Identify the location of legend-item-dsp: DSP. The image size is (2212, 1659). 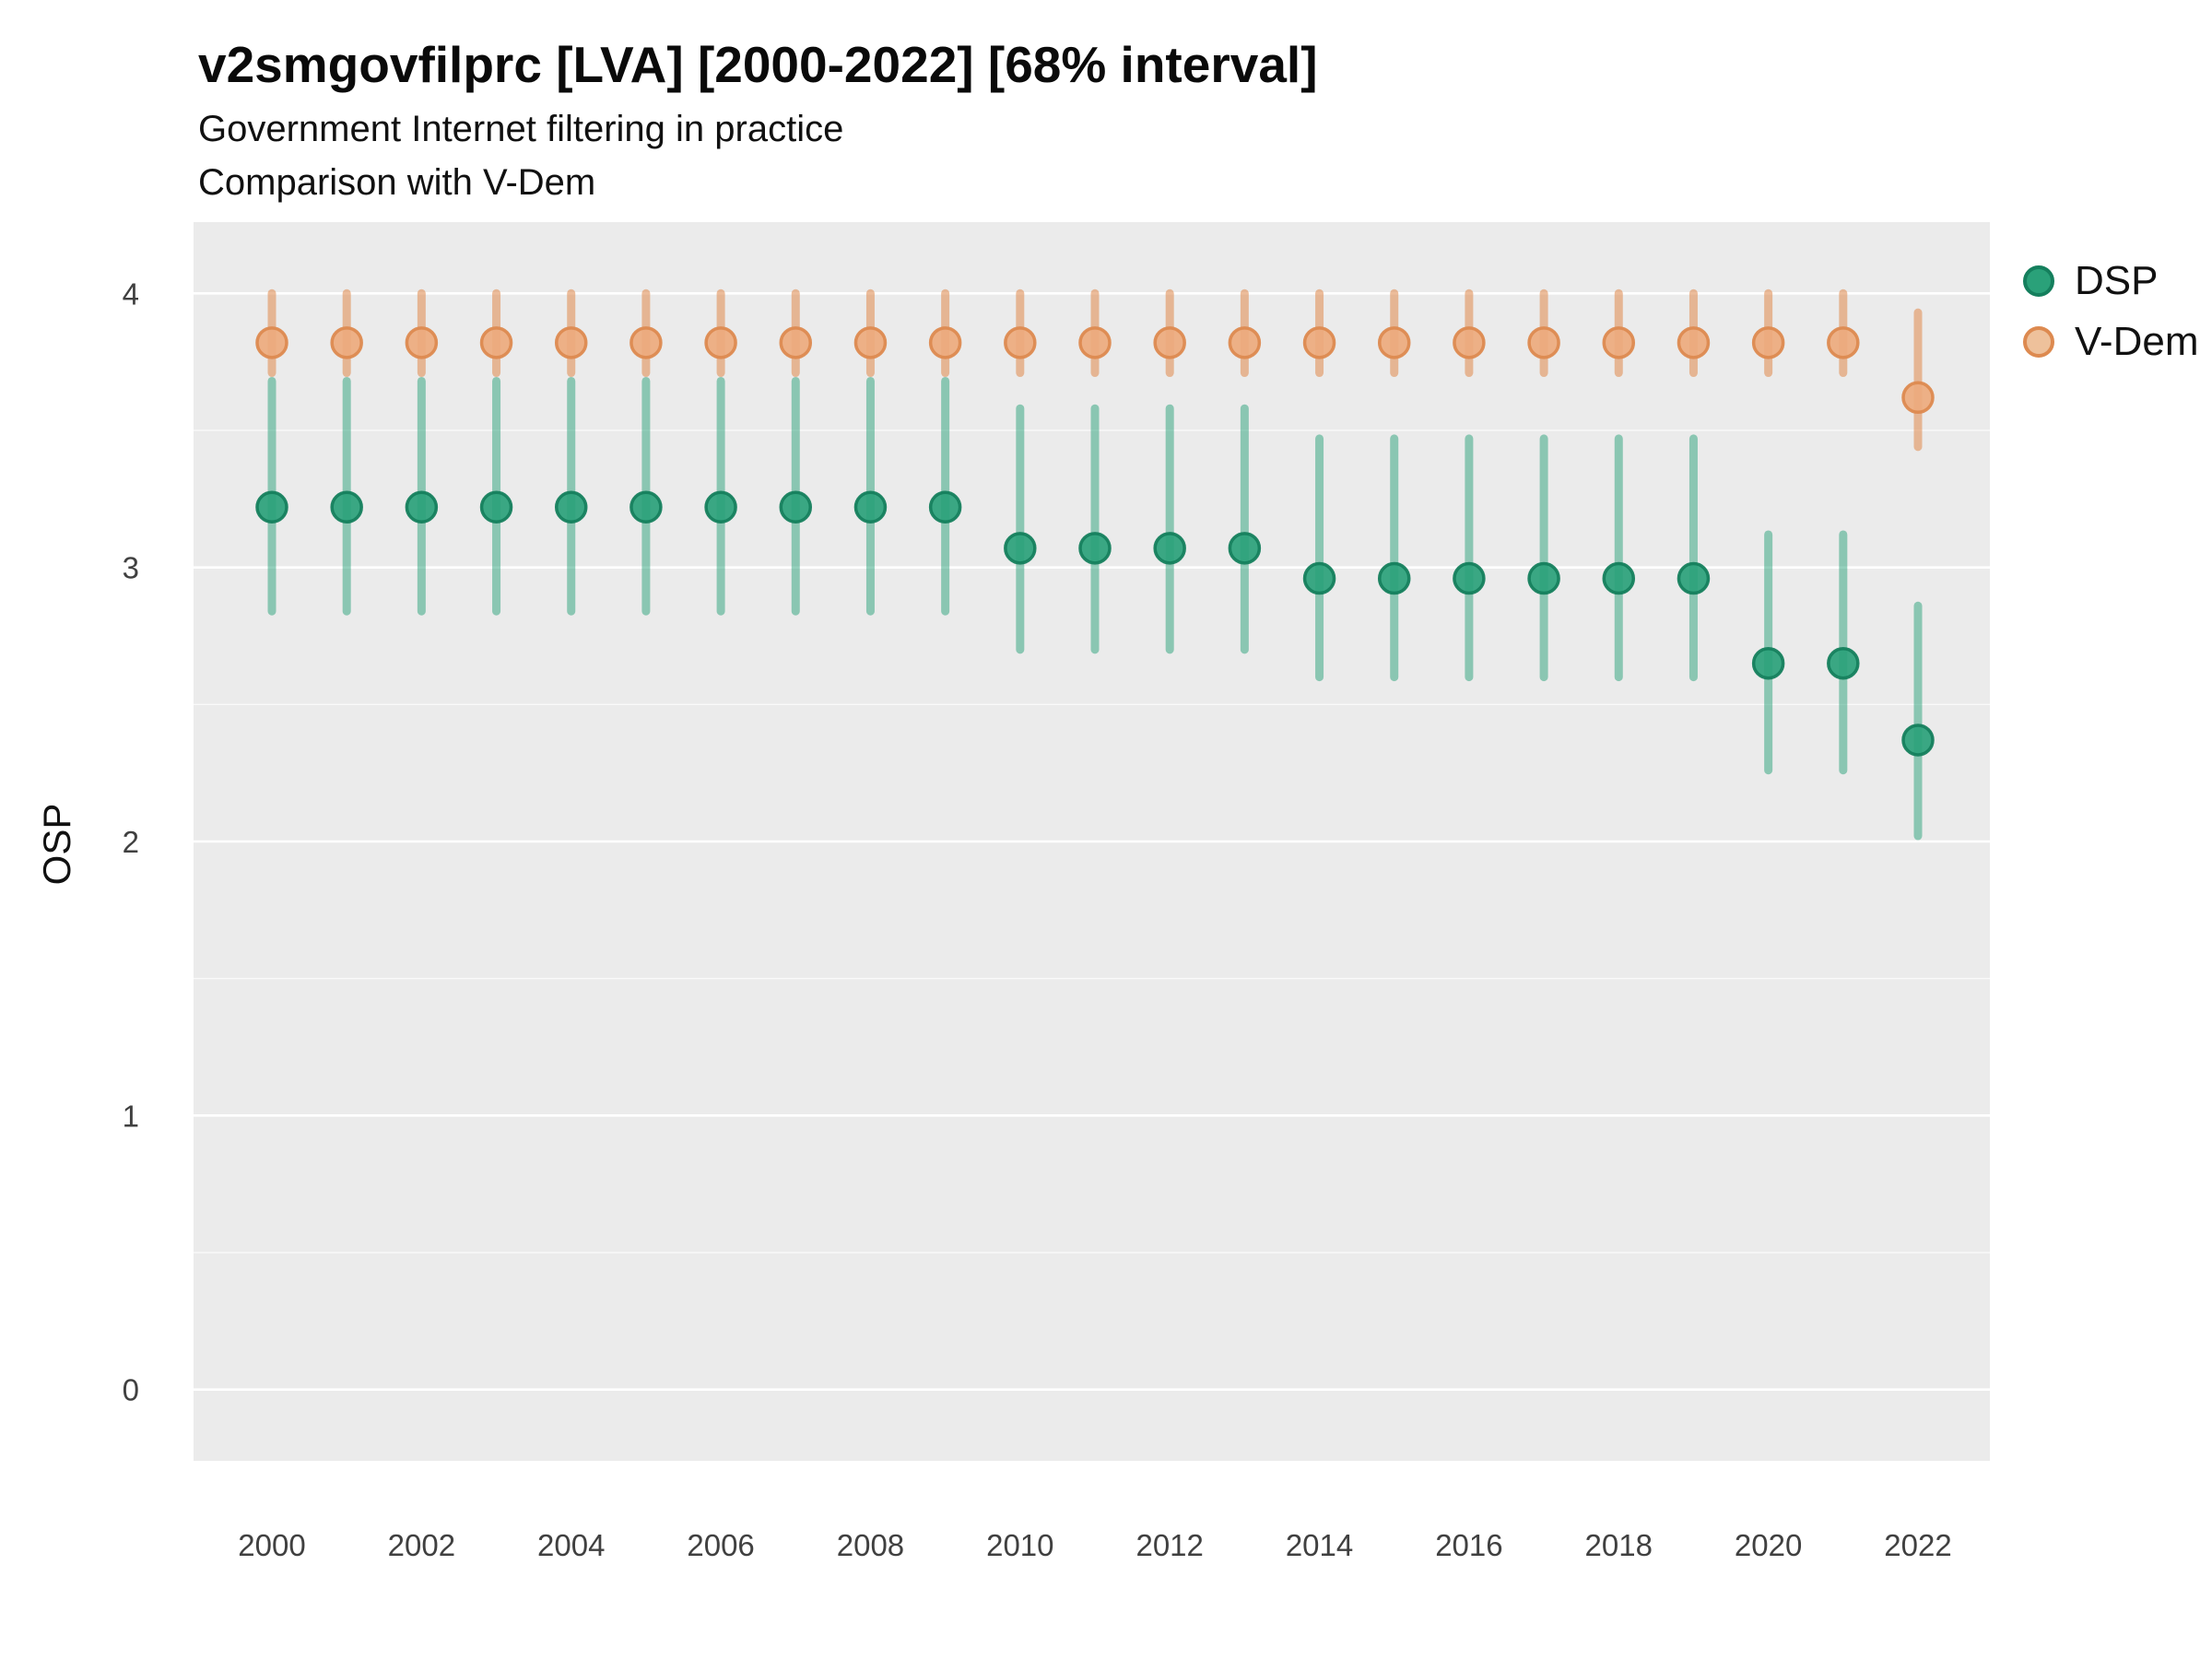
(2110, 281).